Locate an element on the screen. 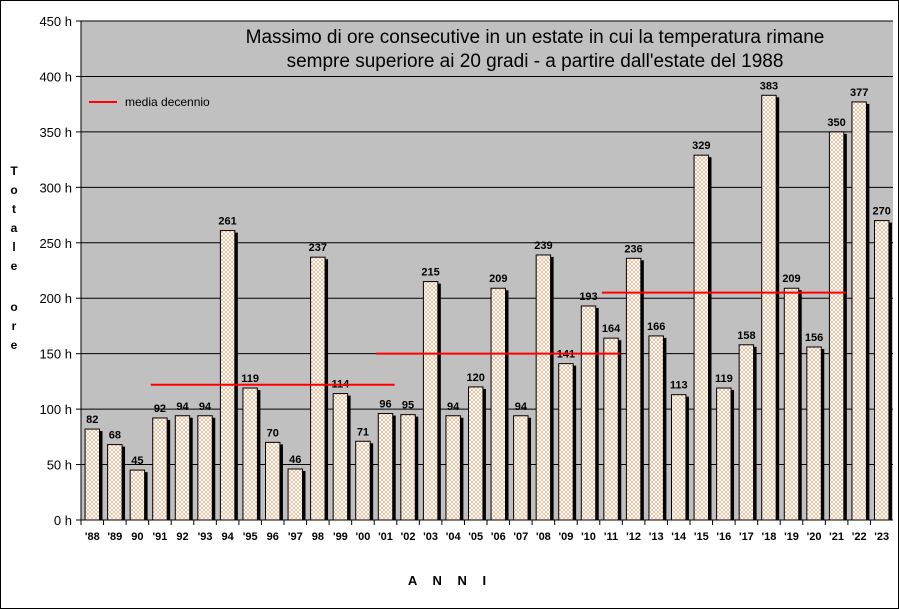 This screenshot has height=609, width=899. data-label: 270 is located at coordinates (882, 212).